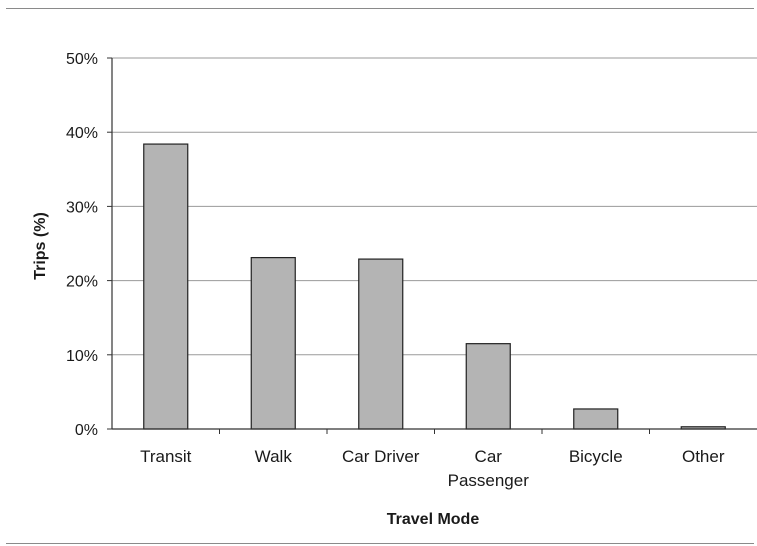  What do you see at coordinates (489, 456) in the screenshot?
I see `x-category-label: Car` at bounding box center [489, 456].